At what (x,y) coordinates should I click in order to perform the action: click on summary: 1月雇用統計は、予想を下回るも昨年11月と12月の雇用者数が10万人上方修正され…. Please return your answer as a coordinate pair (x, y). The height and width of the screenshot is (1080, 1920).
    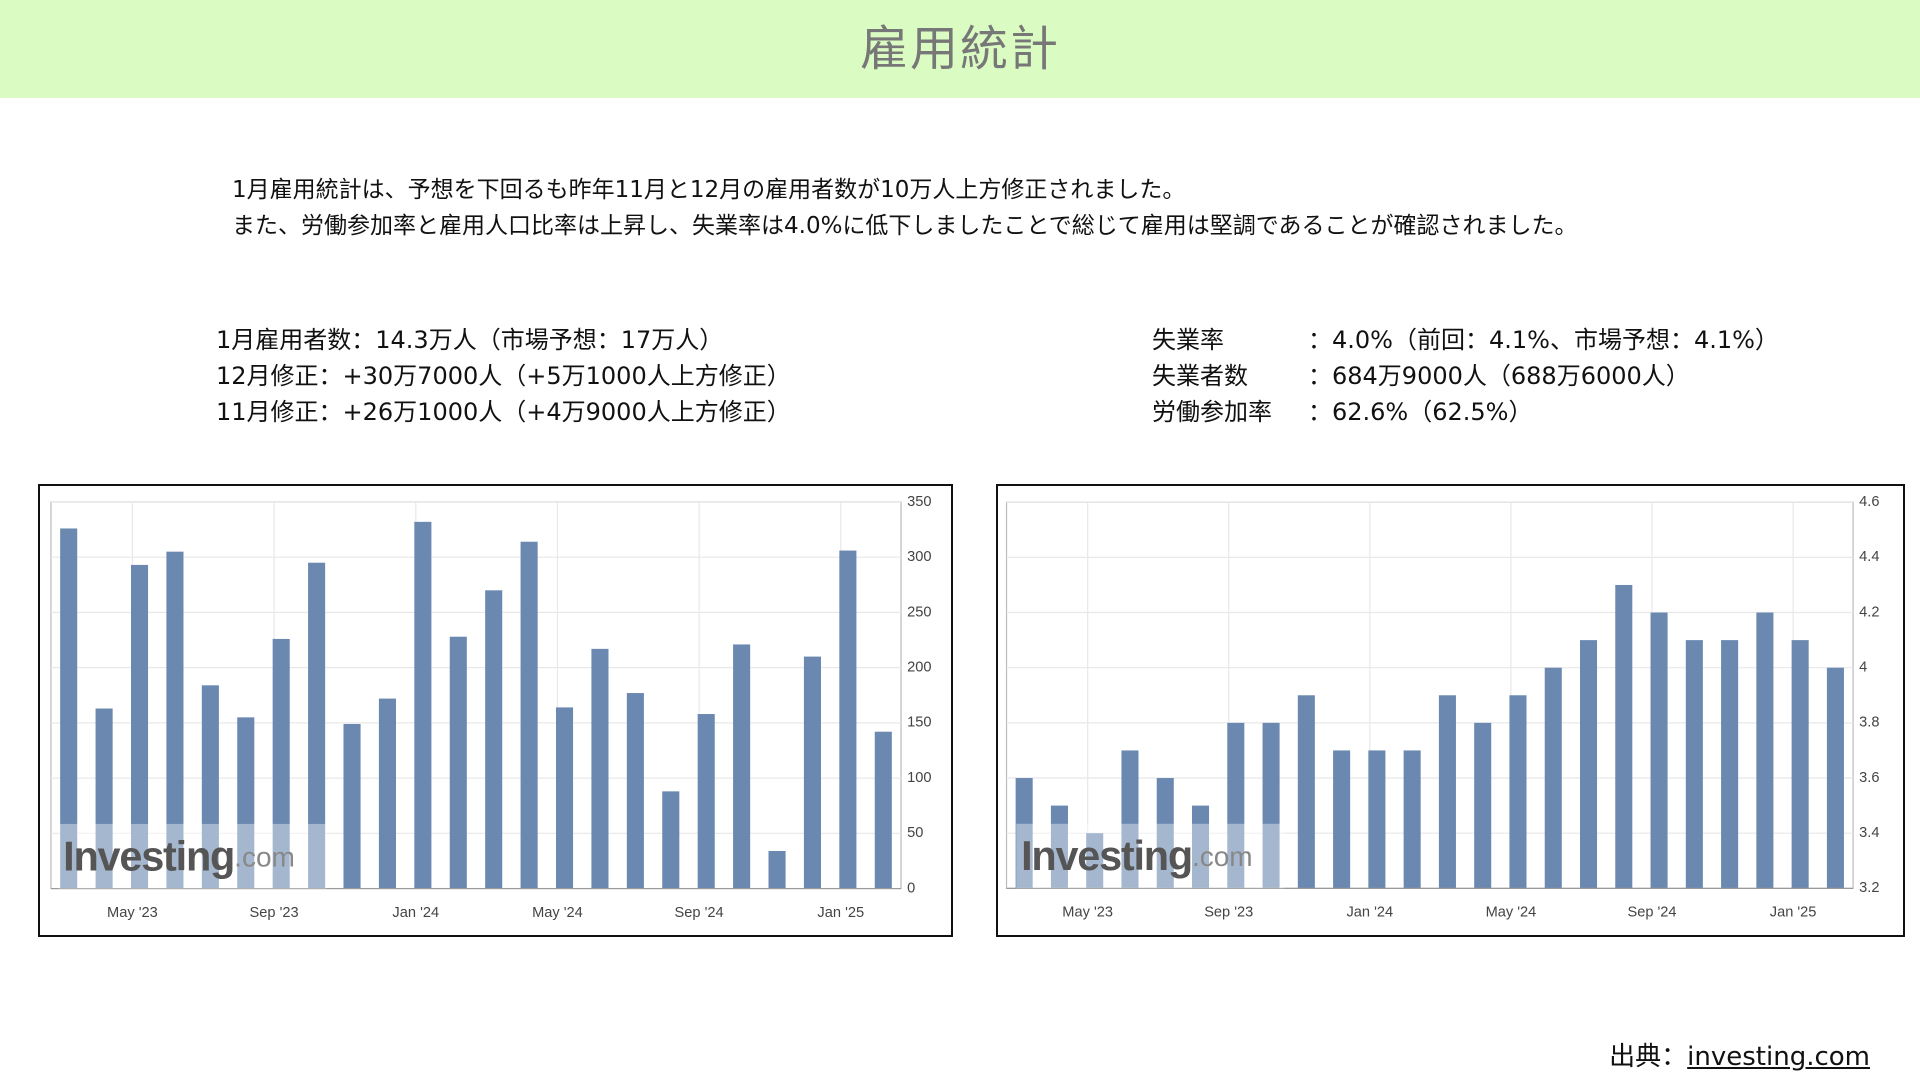
    Looking at the image, I should click on (905, 208).